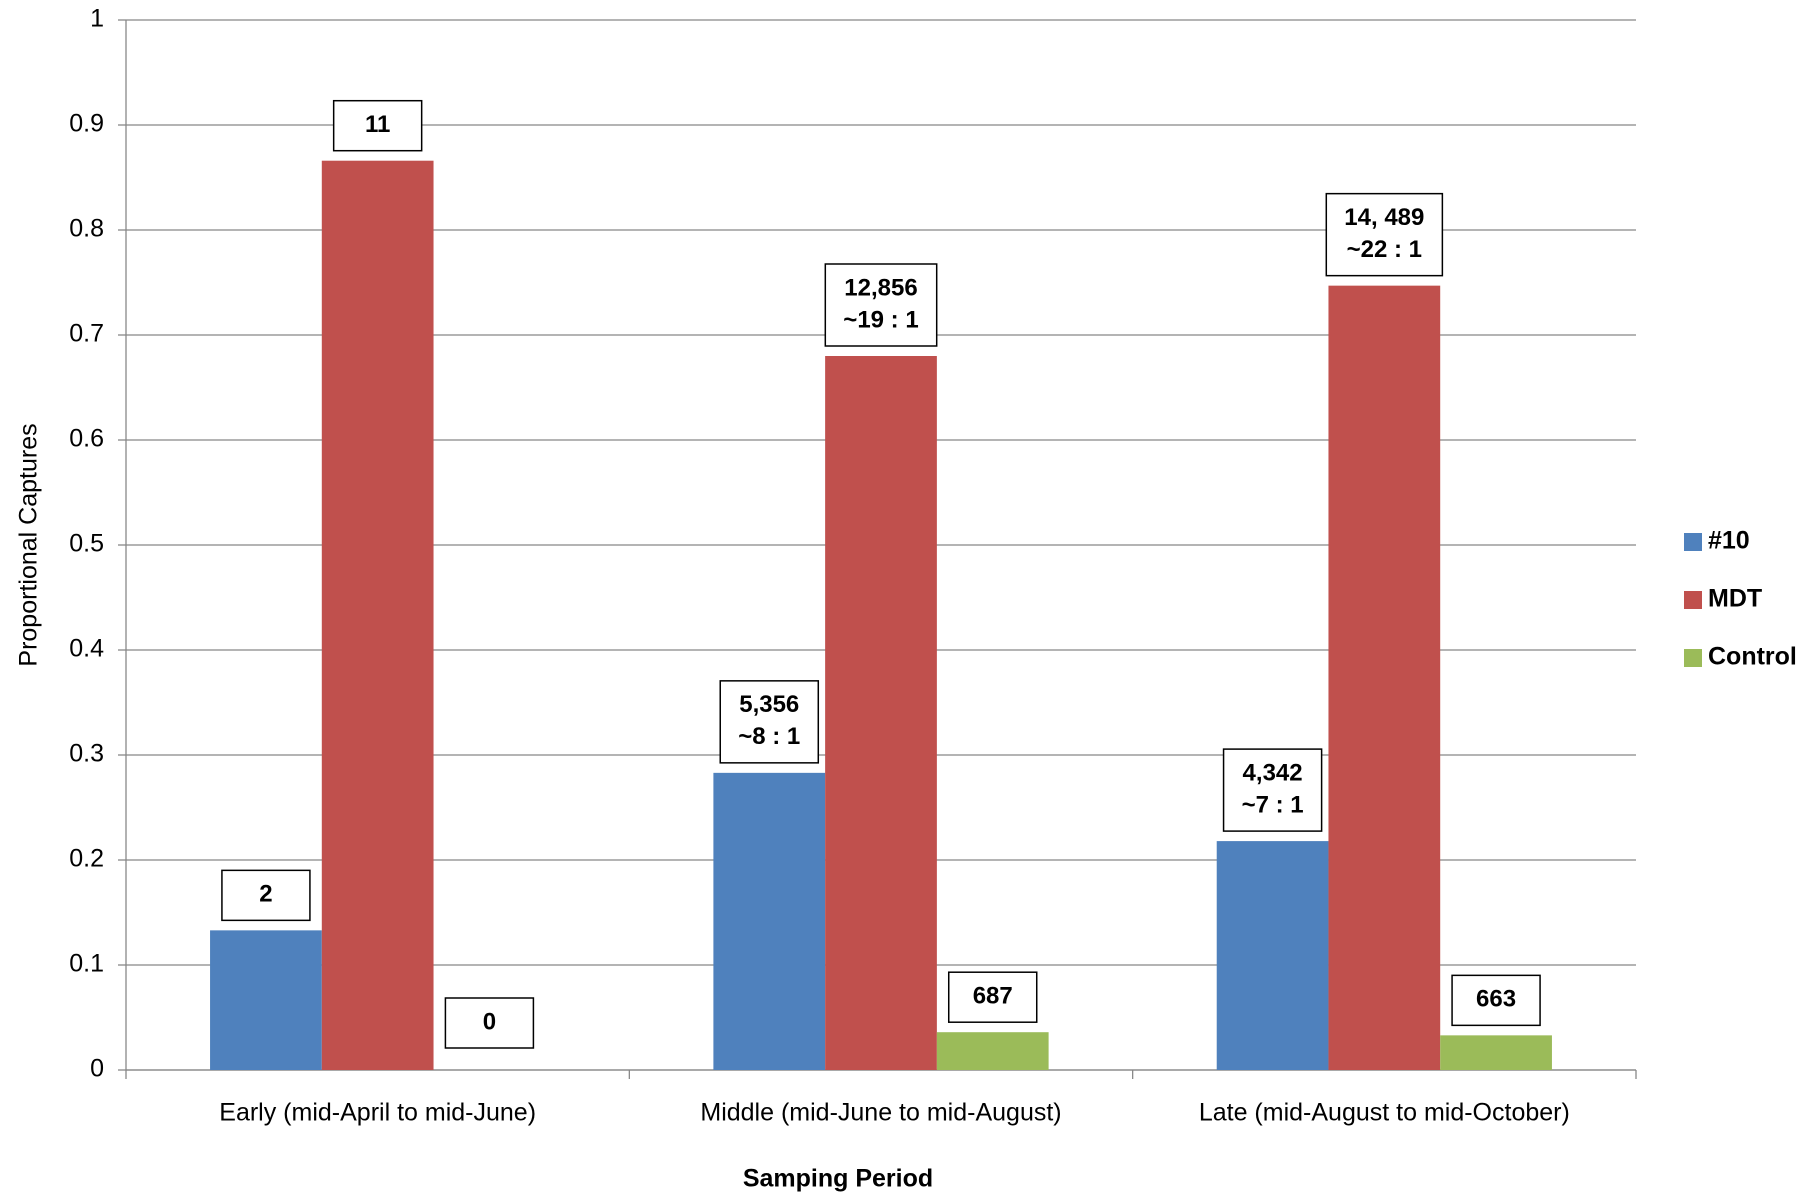 The height and width of the screenshot is (1194, 1816). What do you see at coordinates (880, 287) in the screenshot?
I see `annotation-text: 12,856` at bounding box center [880, 287].